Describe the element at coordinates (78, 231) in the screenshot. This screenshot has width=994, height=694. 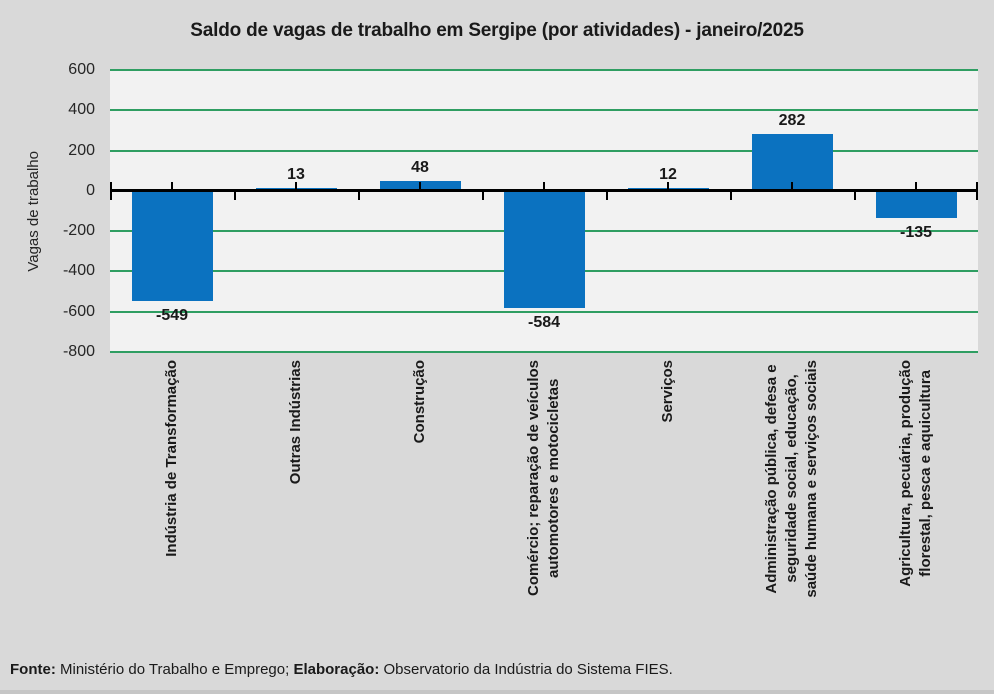
I see `y-tick-label--200: -200` at that location.